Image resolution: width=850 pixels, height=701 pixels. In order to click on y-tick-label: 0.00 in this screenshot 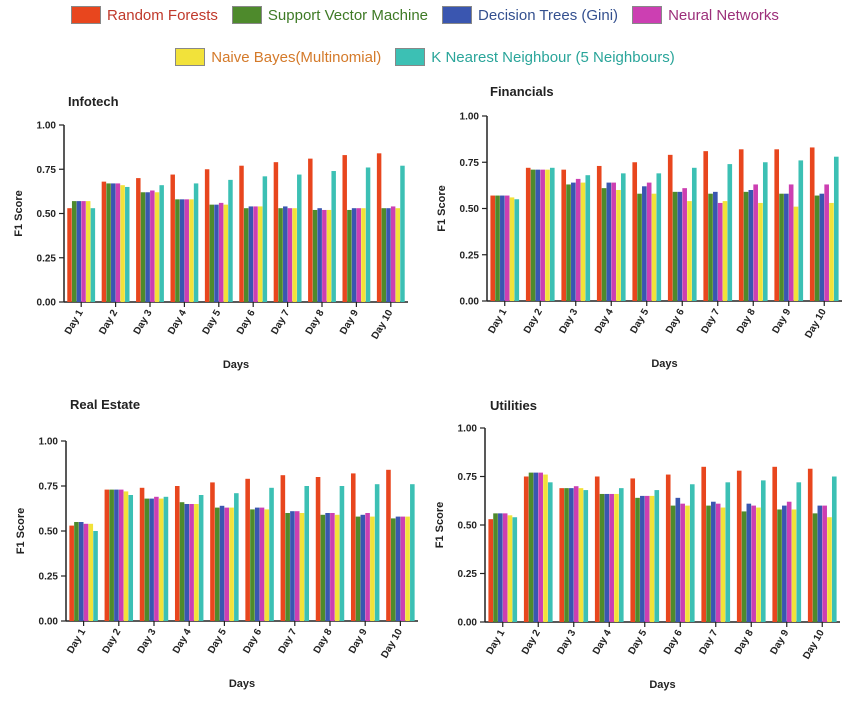, I will do `click(468, 623)`.